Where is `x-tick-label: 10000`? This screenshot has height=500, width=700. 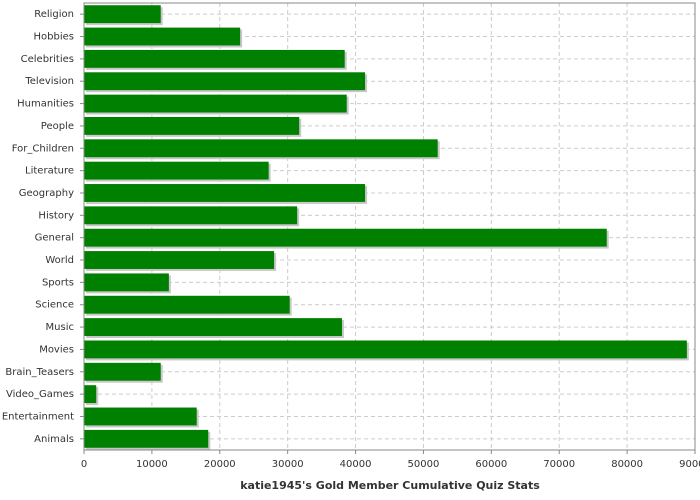
x-tick-label: 10000 is located at coordinates (152, 464).